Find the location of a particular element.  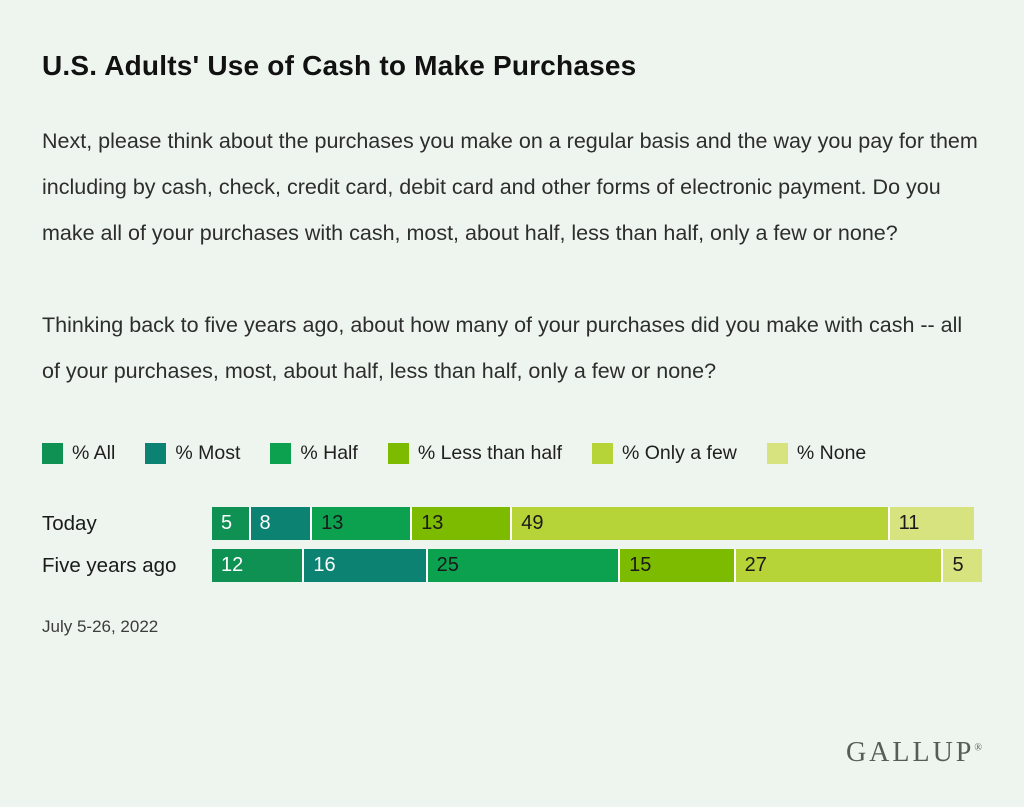

legend-item: % Only a few is located at coordinates (664, 453).